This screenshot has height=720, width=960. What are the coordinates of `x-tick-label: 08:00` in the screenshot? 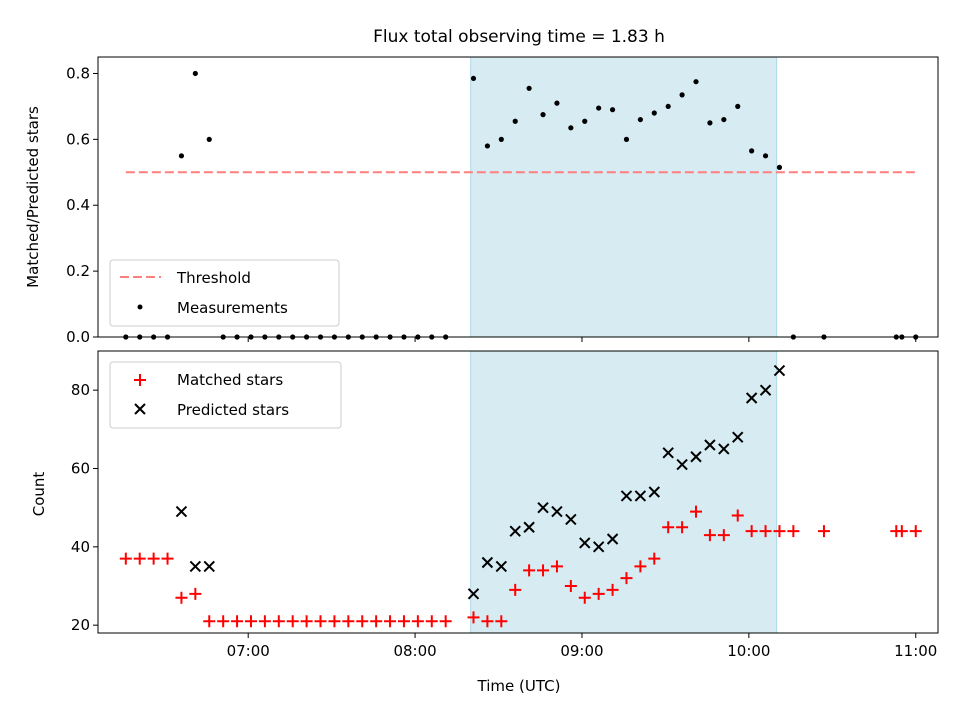 It's located at (414, 651).